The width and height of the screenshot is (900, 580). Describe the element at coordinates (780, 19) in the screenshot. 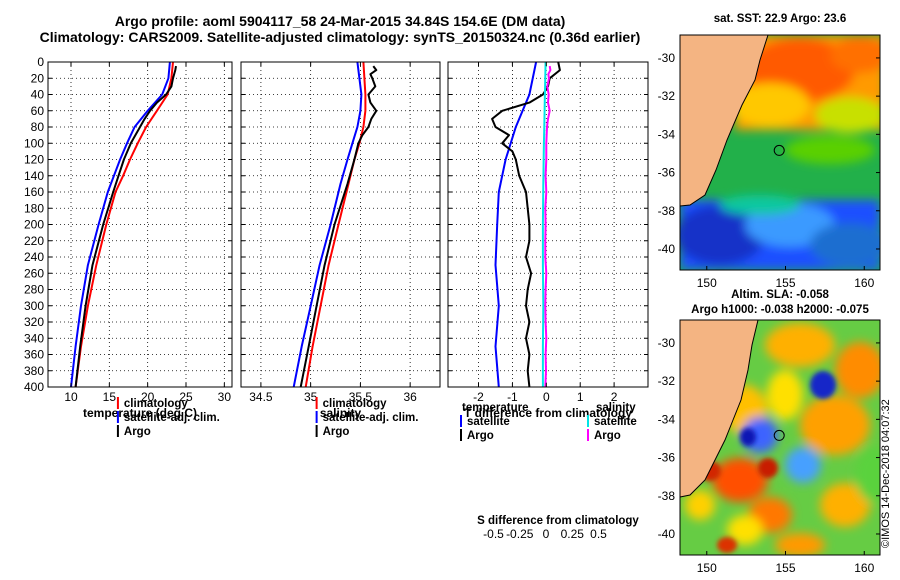

I see `sst-map-title: sat. SST: 22.9 Argo: 23.6` at that location.